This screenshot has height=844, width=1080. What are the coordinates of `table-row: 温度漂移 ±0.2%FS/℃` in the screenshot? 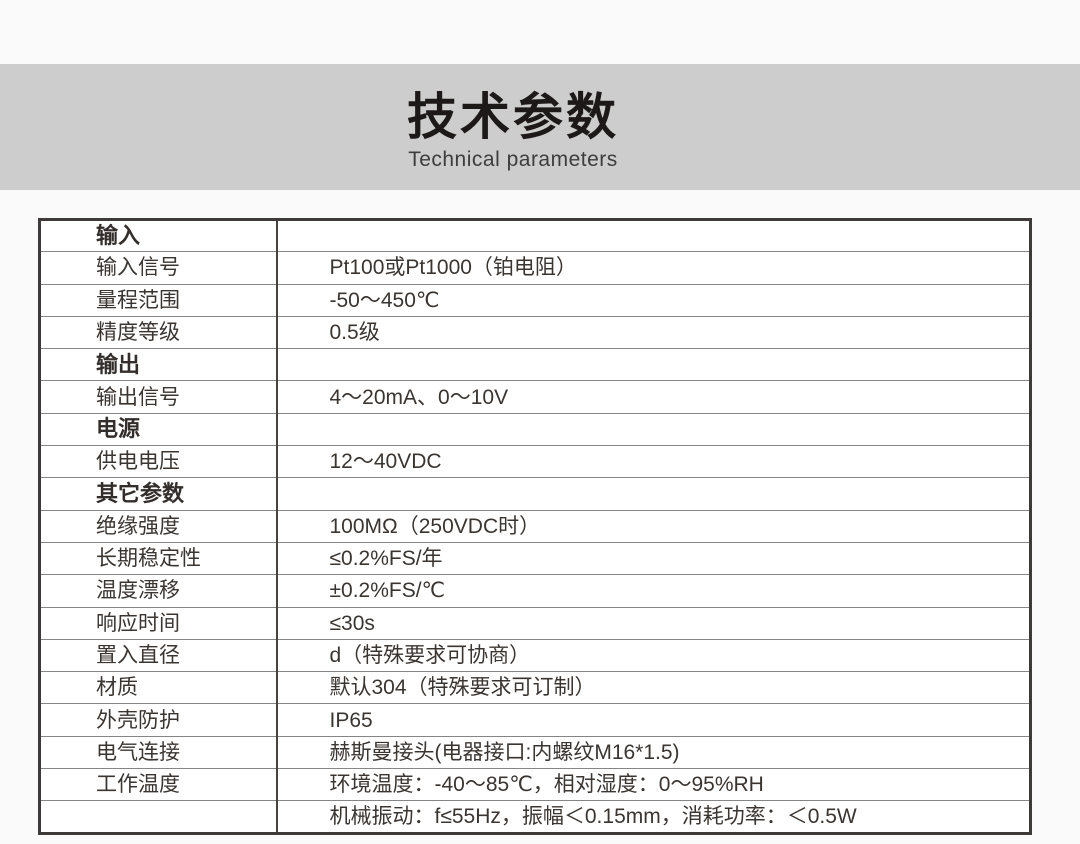 It's located at (535, 591).